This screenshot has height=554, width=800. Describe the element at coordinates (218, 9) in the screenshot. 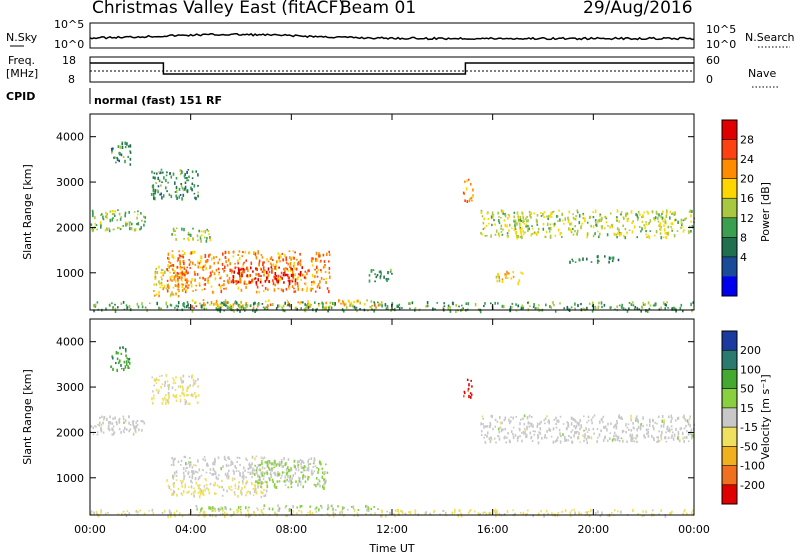

I see `station-title: Christmas Valley East (fitACF)` at that location.